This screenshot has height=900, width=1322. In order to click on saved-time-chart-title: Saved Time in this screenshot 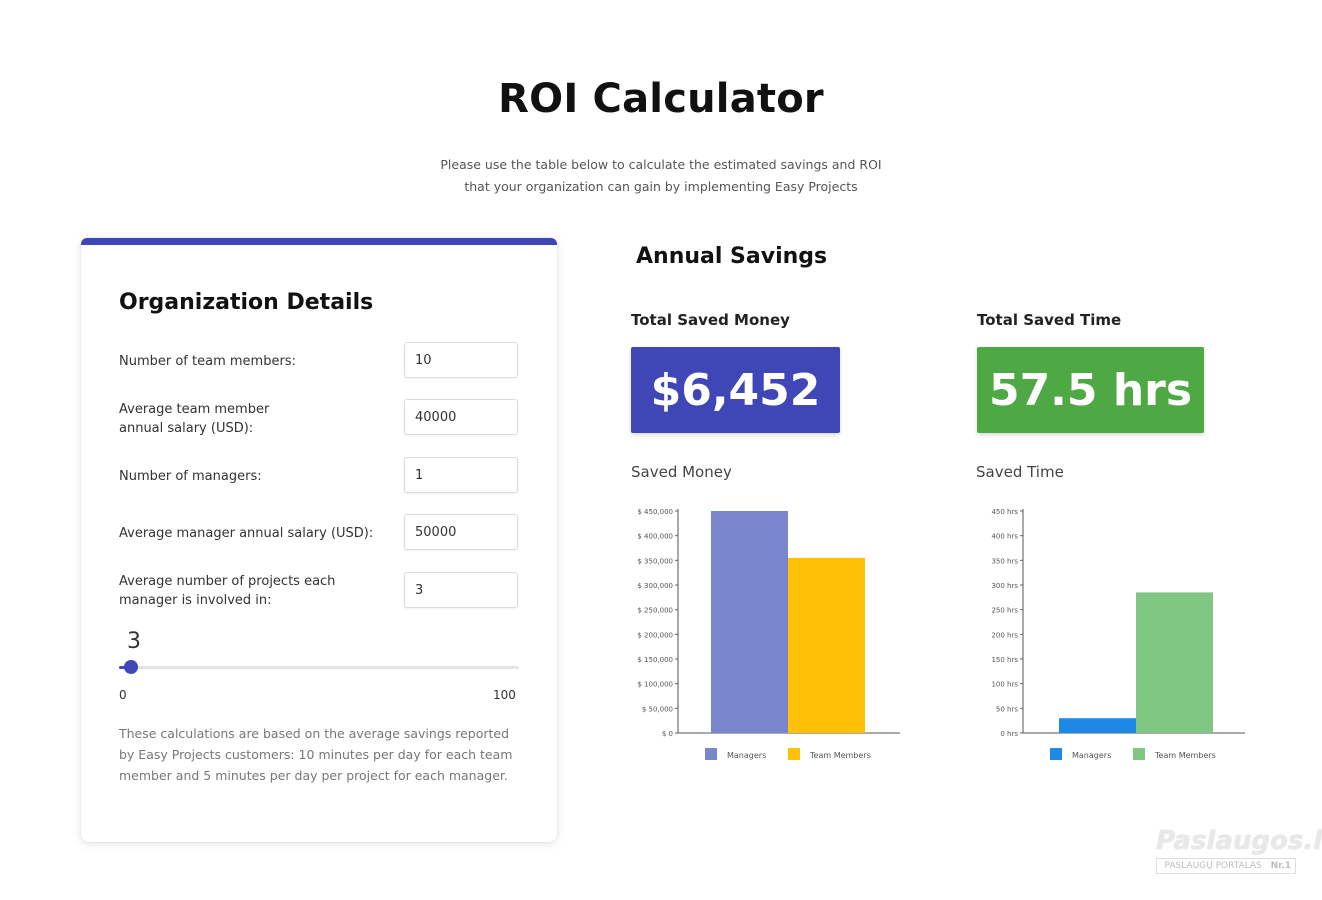, I will do `click(1020, 472)`.